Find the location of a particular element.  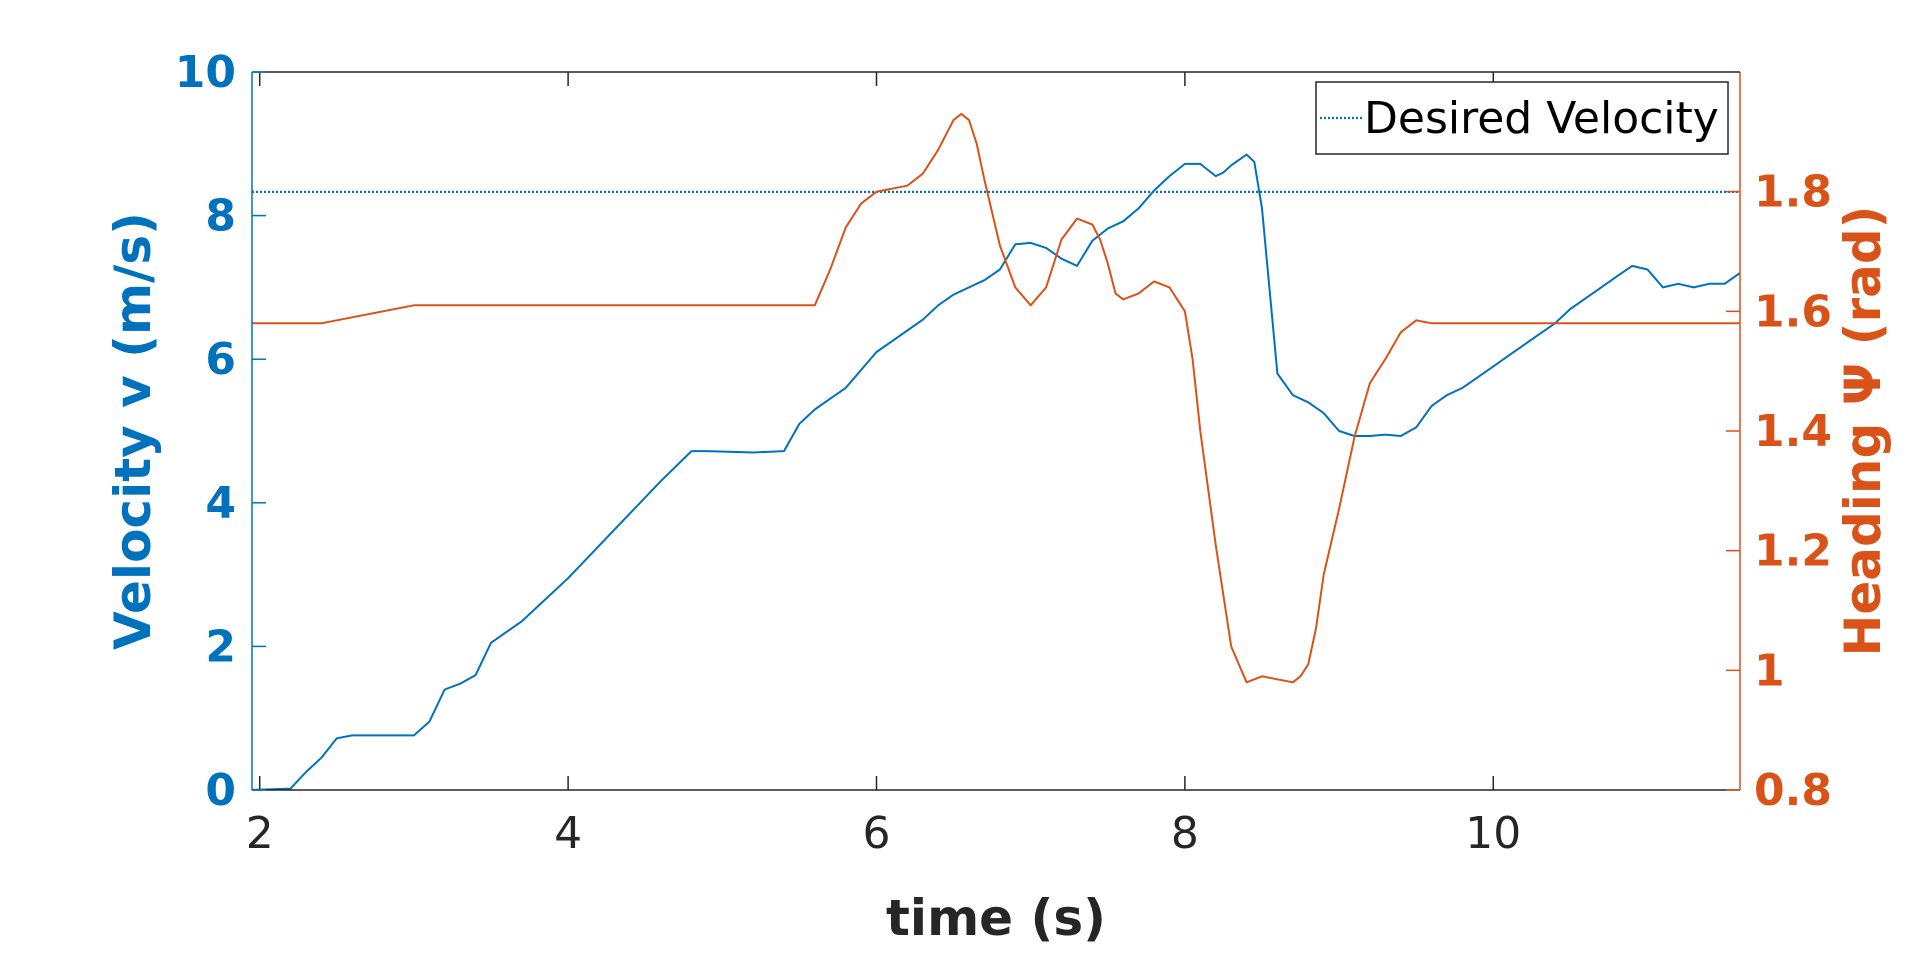

left-tick-label: 2 is located at coordinates (220, 646).